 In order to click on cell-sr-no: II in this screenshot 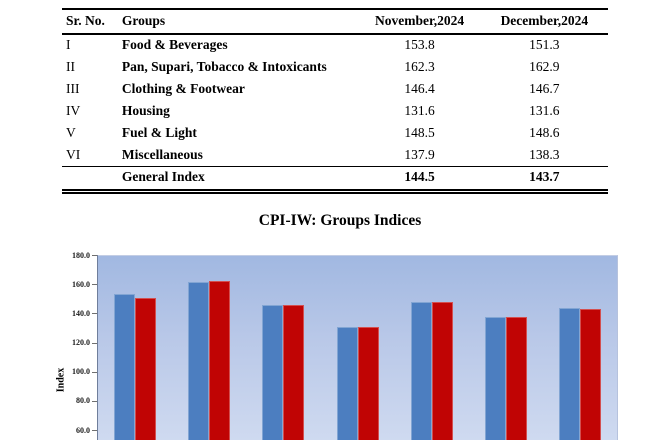, I will do `click(70, 67)`.